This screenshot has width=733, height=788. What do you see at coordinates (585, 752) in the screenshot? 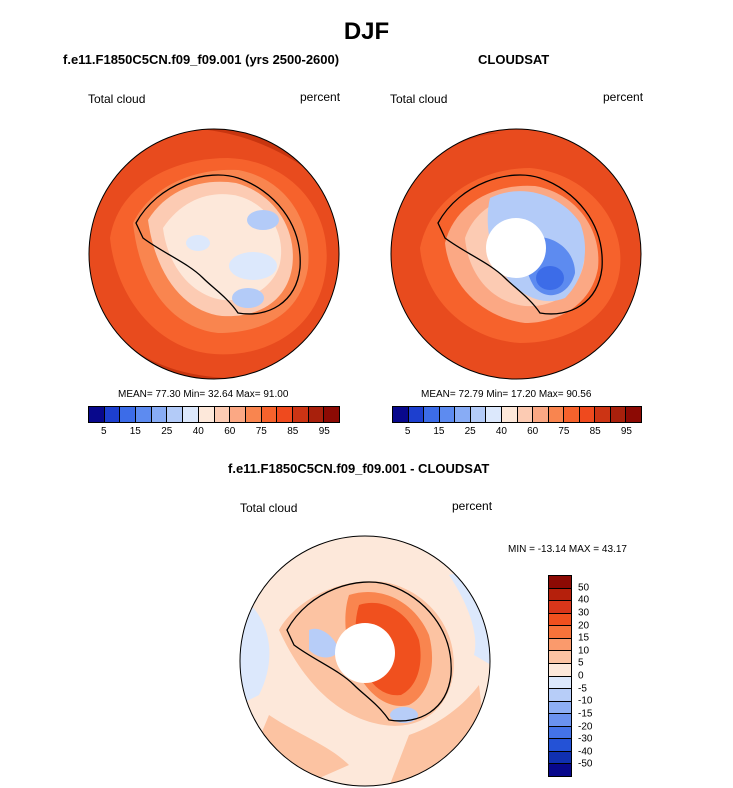
I see `colorbar-tick-label: -40` at bounding box center [585, 752].